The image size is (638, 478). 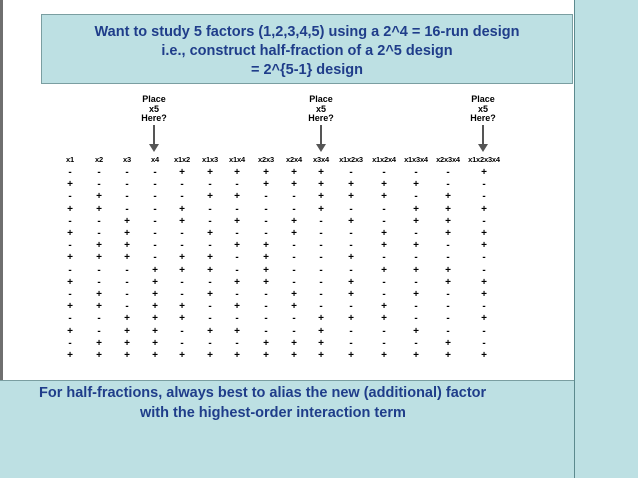 What do you see at coordinates (448, 159) in the screenshot?
I see `column-header-x2x3x4: x2x3x4` at bounding box center [448, 159].